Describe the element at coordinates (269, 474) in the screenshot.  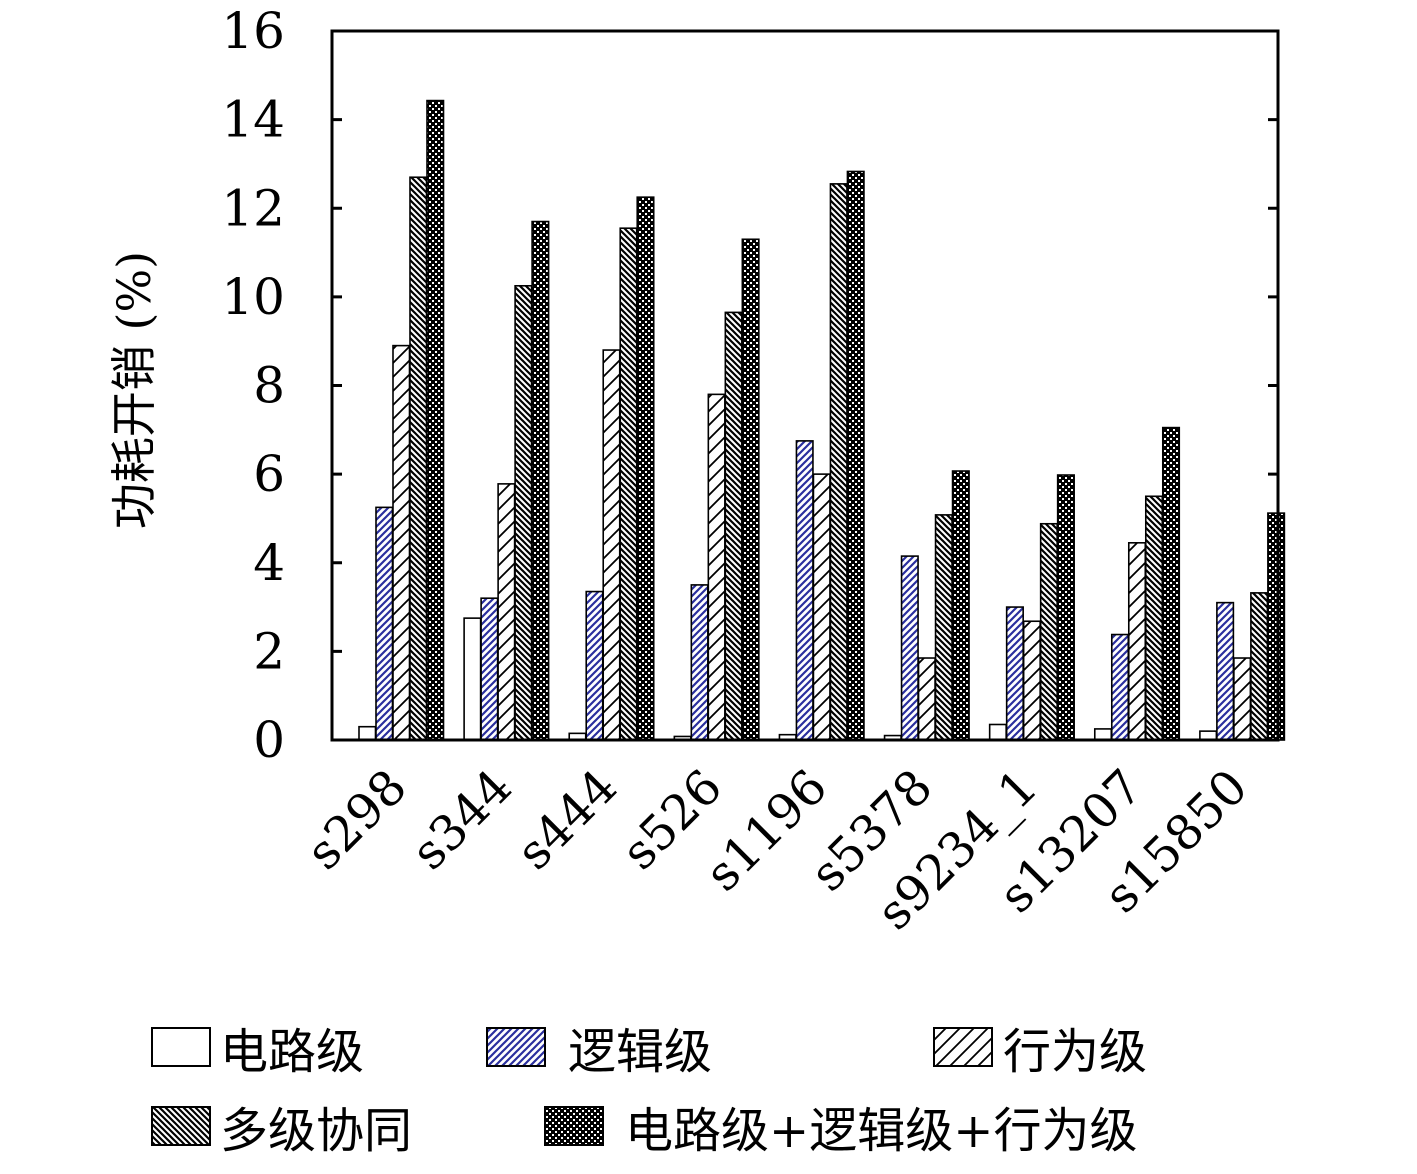
I see `y-tick-label: 6` at that location.